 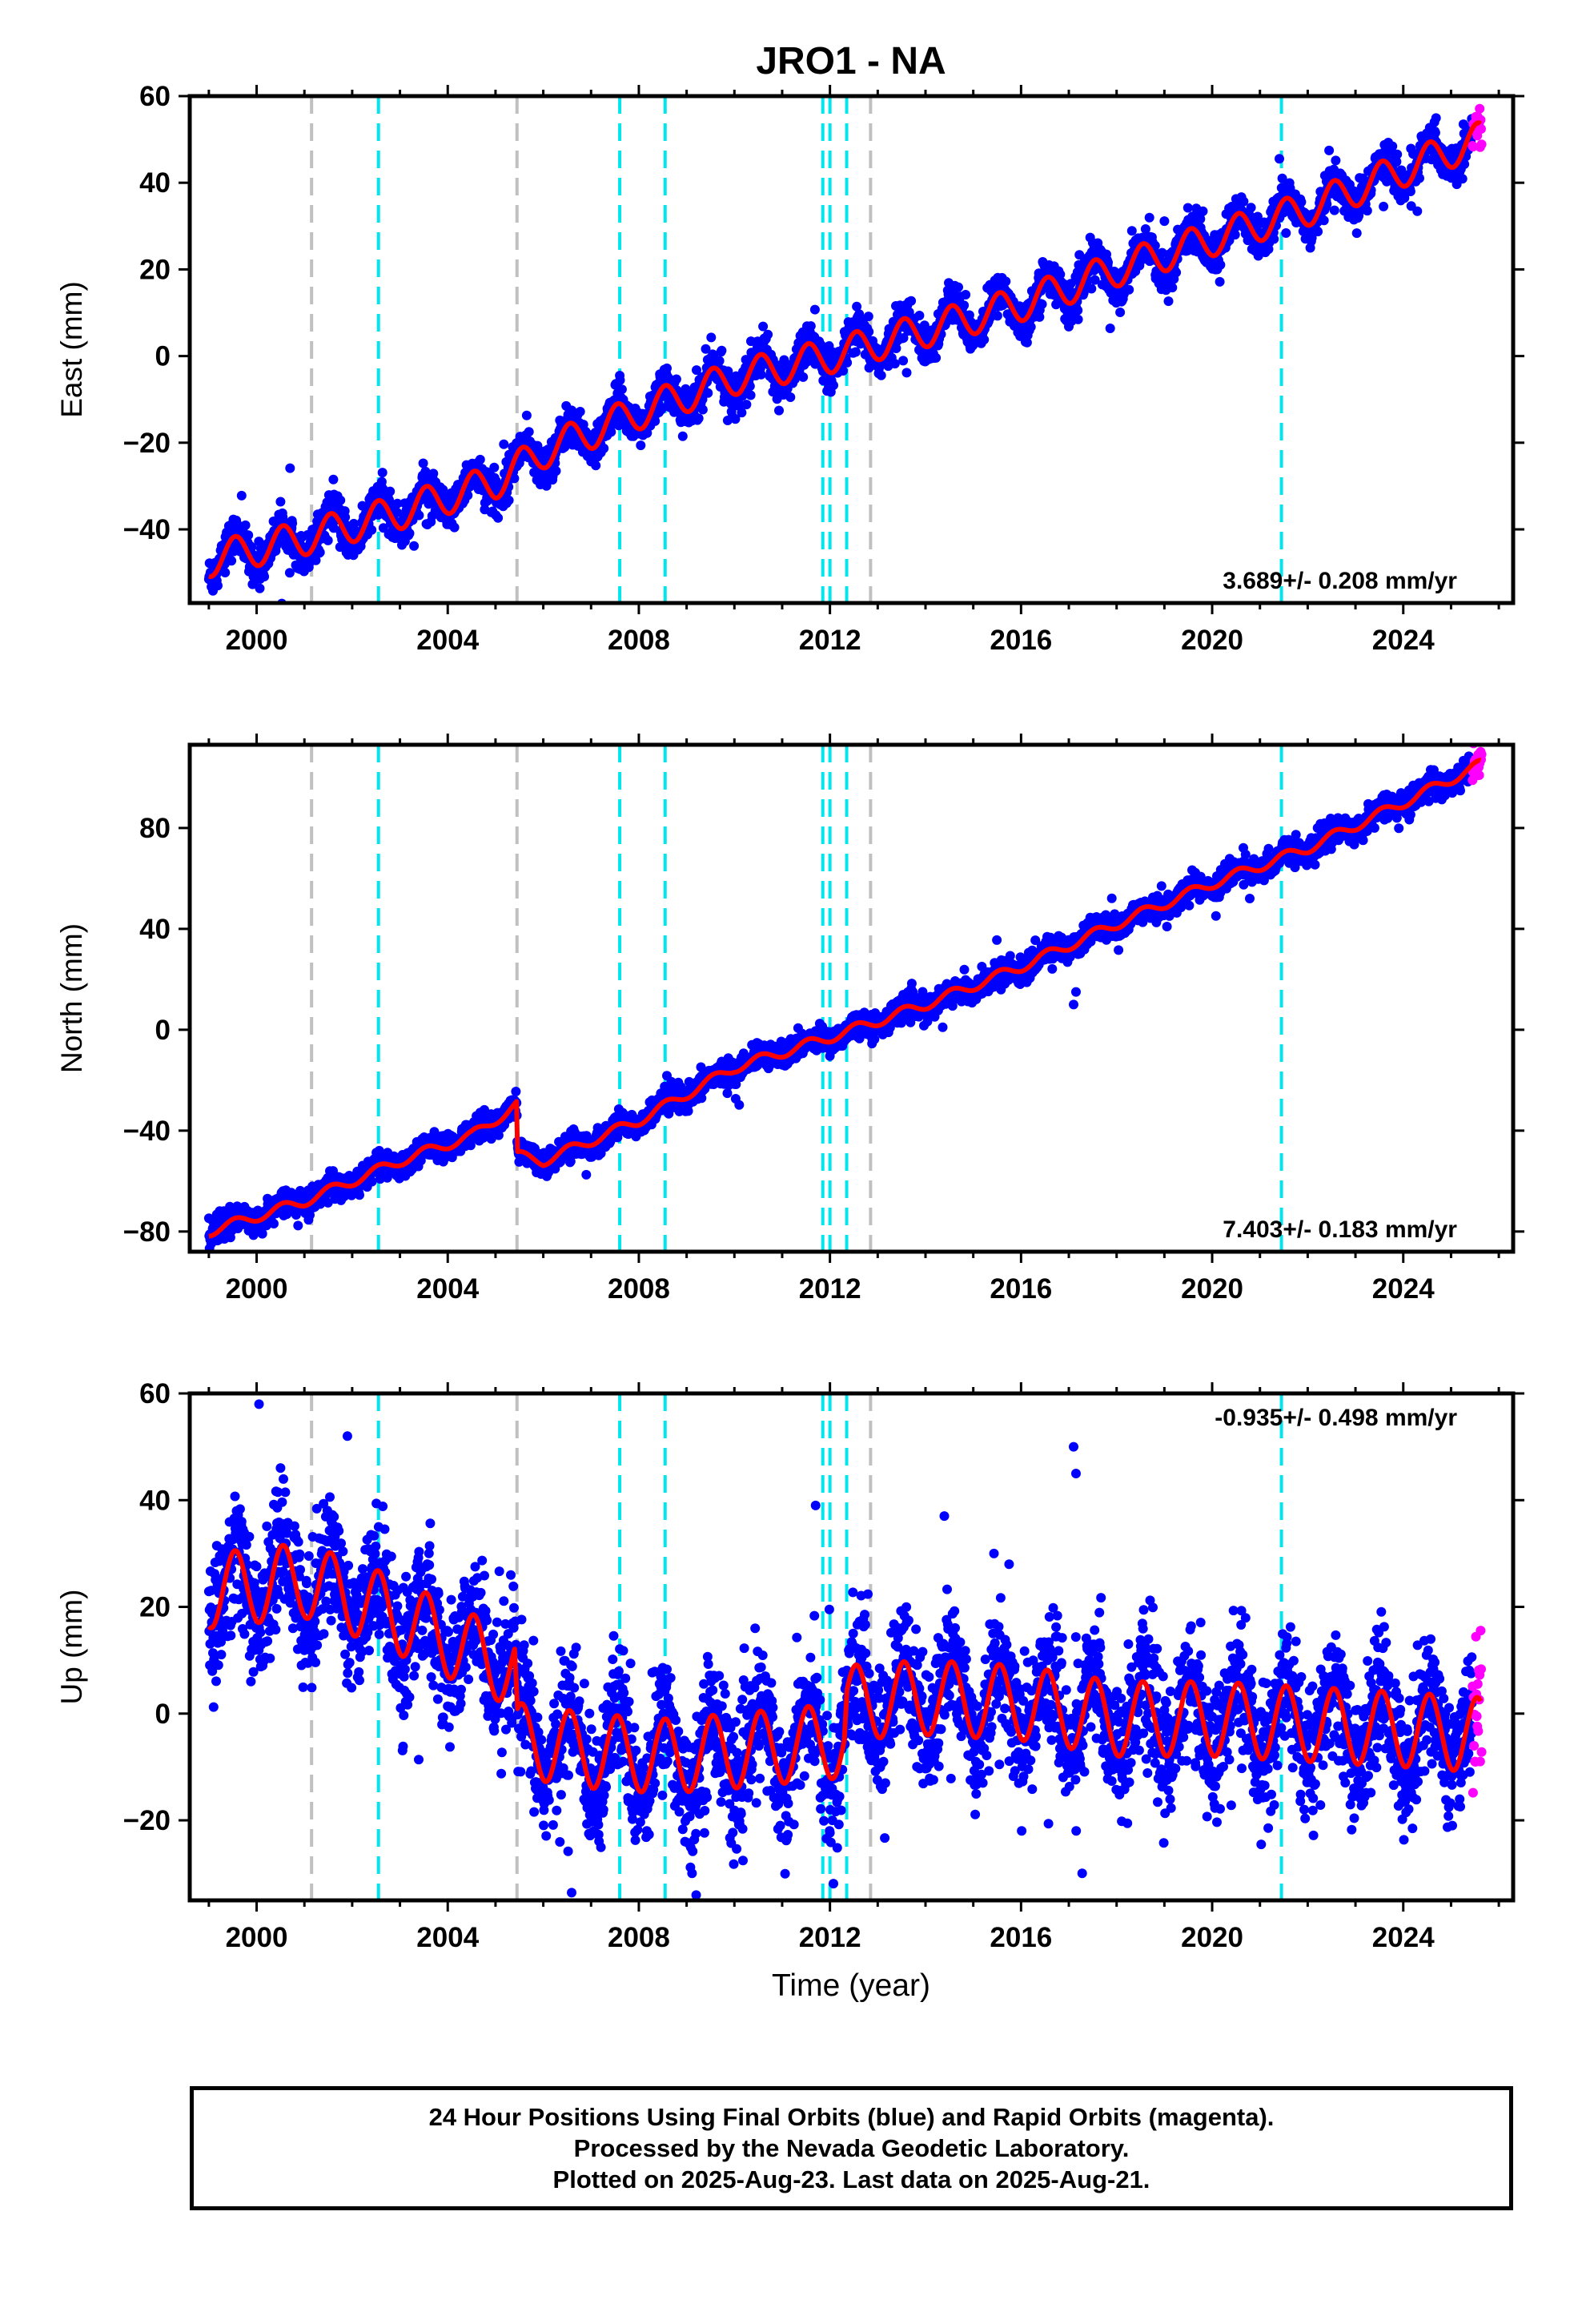 I want to click on x-tick-label: 2004, so click(x=447, y=640).